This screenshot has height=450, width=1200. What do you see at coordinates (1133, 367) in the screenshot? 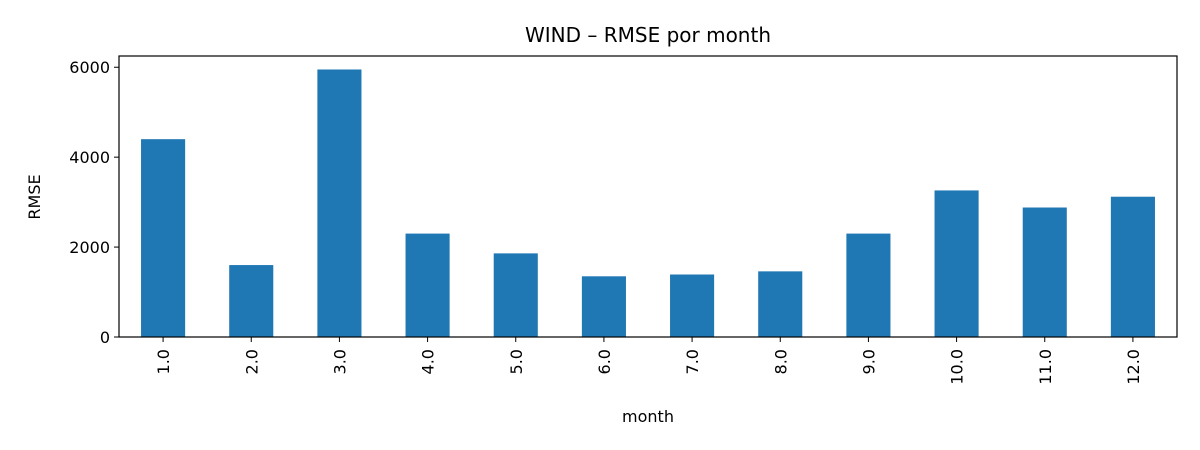
I see `x-tick-label: 12.0` at bounding box center [1133, 367].